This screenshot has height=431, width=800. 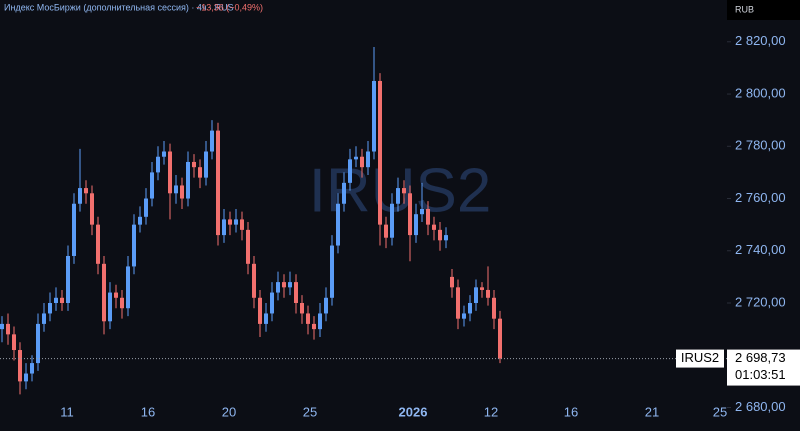 What do you see at coordinates (760, 406) in the screenshot?
I see `y-tick-label: 2 680,00` at bounding box center [760, 406].